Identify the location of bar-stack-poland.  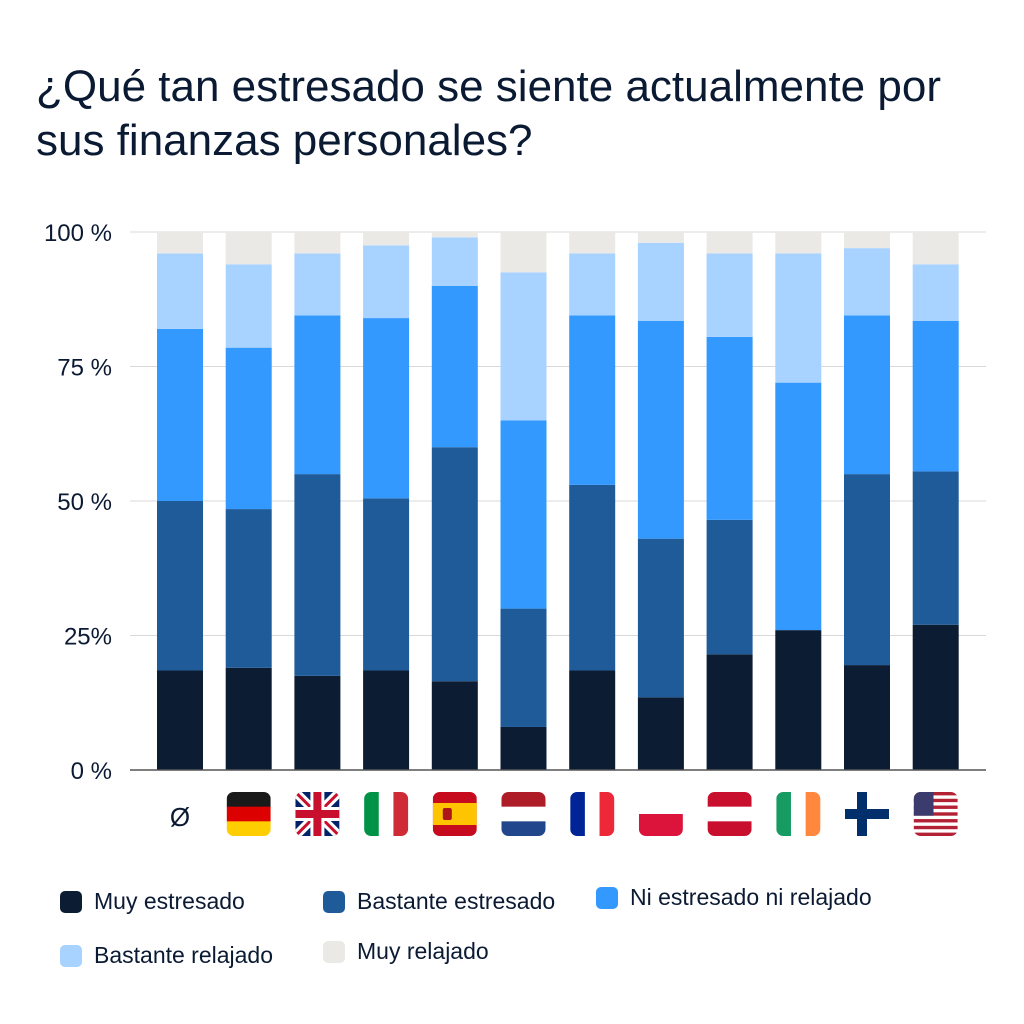
(660, 501).